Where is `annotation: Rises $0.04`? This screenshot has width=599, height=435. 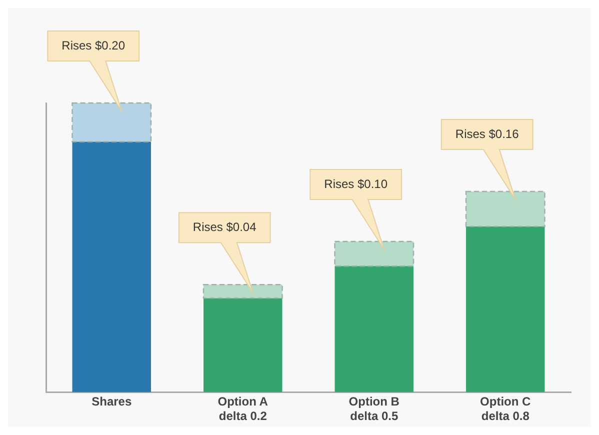 annotation: Rises $0.04 is located at coordinates (224, 227).